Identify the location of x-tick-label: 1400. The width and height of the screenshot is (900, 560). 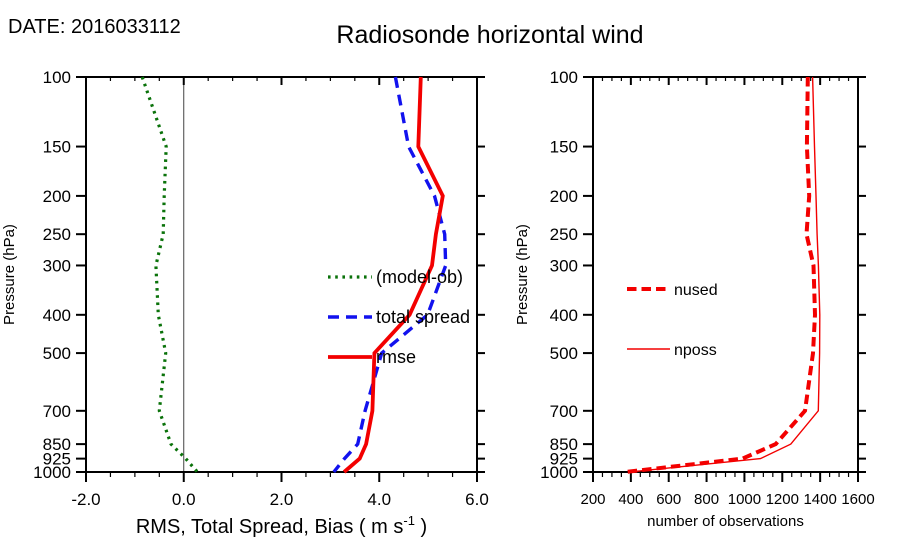
(819, 499).